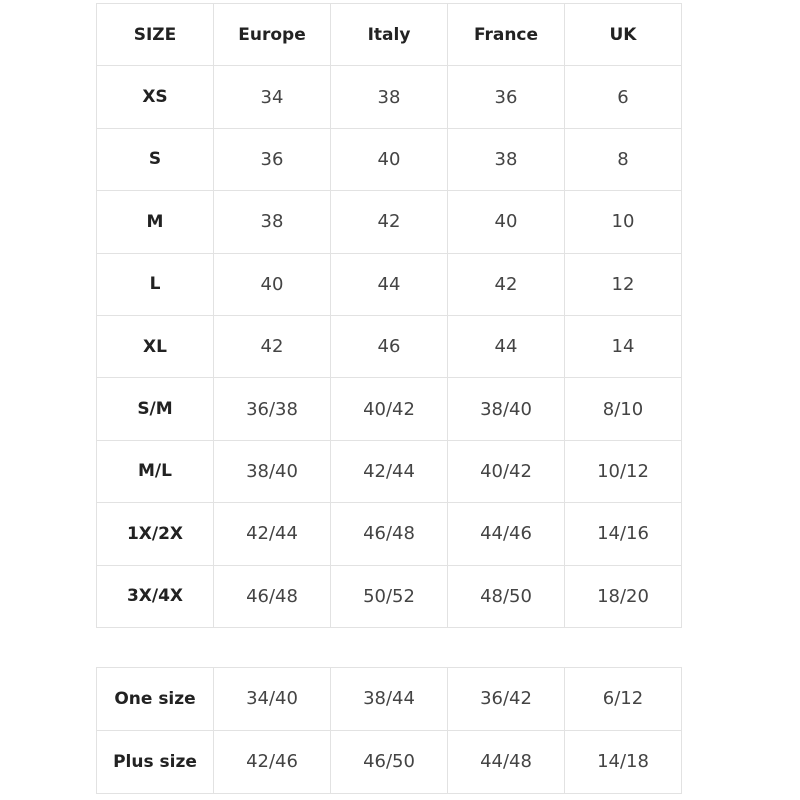 This screenshot has width=800, height=800. I want to click on size-value-cell: 34, so click(272, 97).